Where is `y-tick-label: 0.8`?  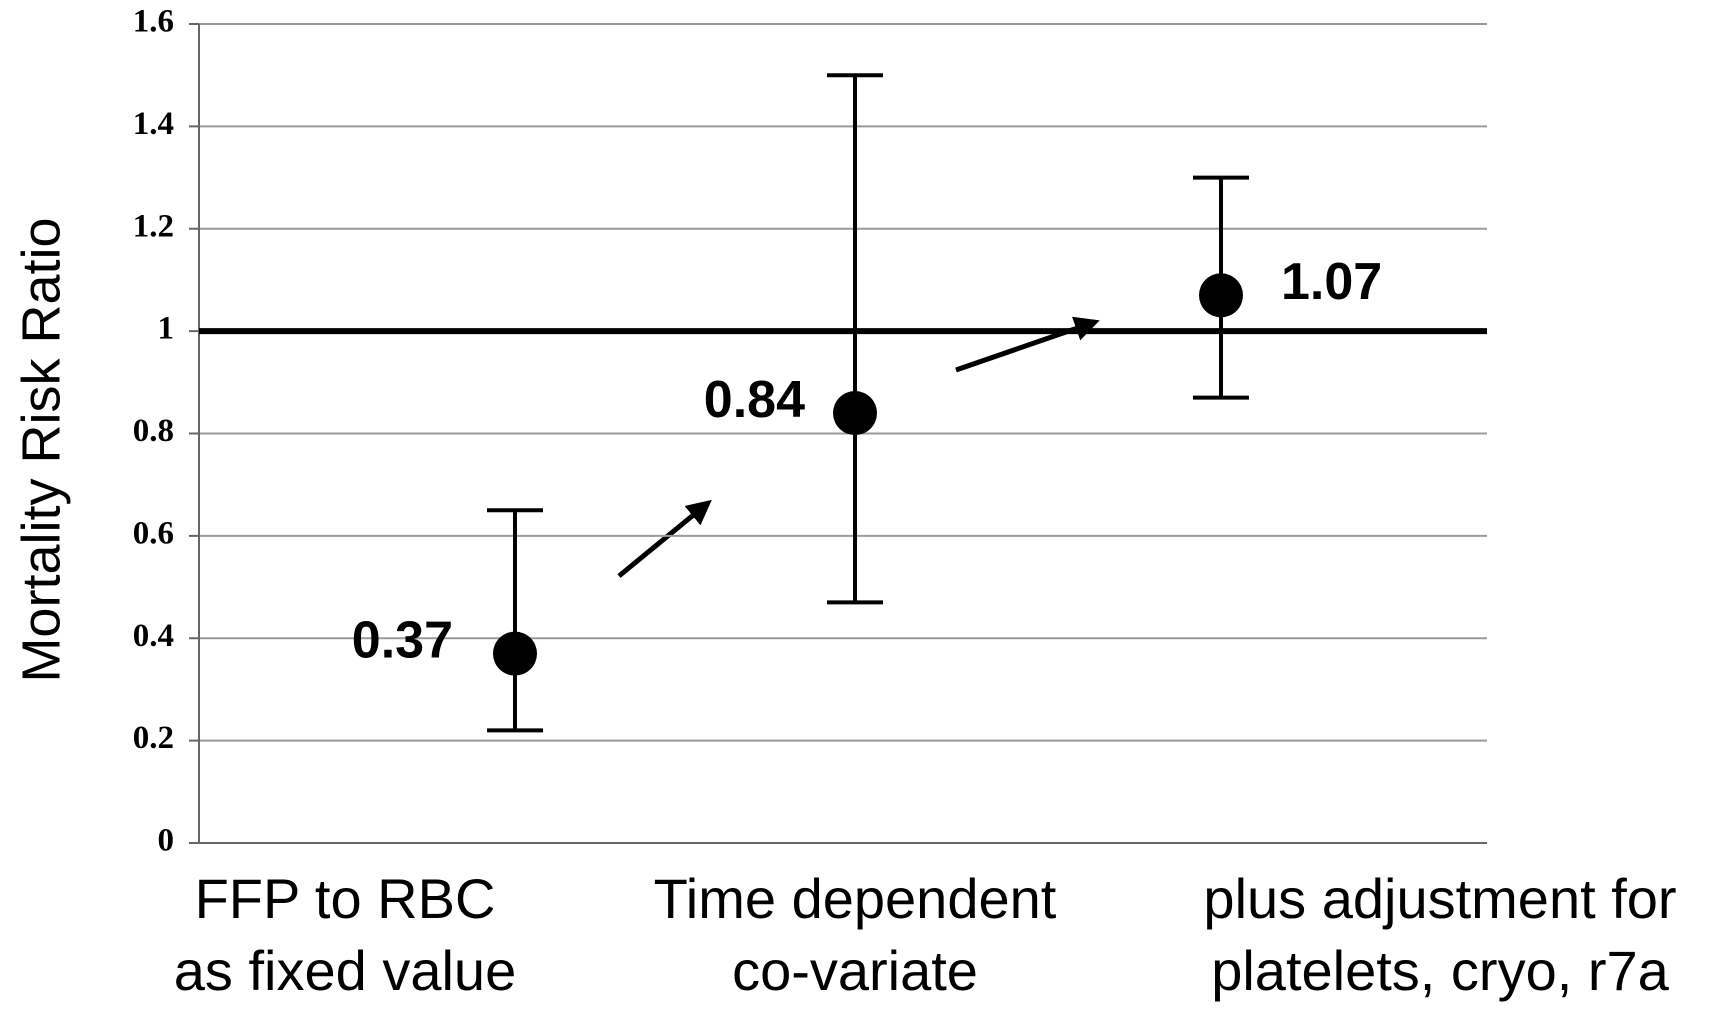 y-tick-label: 0.8 is located at coordinates (153, 431).